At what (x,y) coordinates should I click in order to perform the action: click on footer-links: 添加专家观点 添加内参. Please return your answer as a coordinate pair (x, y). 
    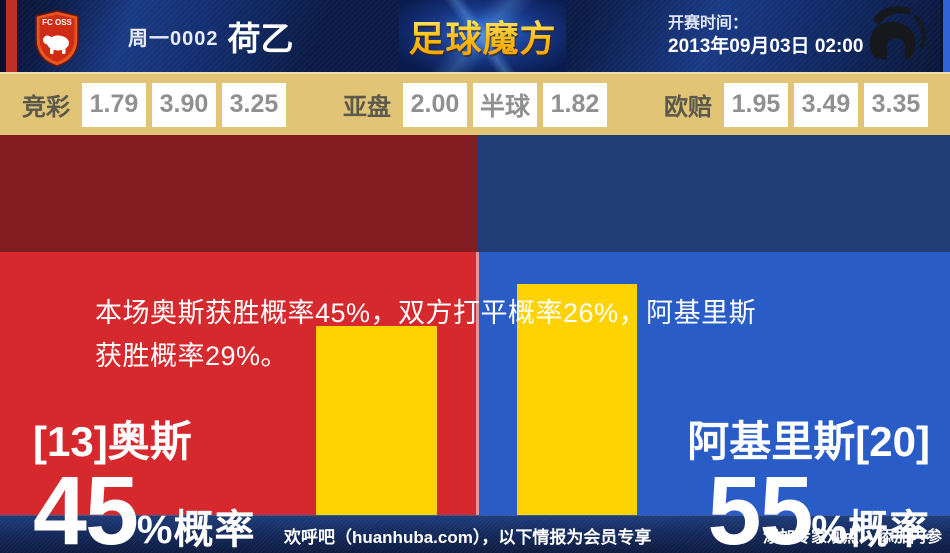
    Looking at the image, I should click on (852, 534).